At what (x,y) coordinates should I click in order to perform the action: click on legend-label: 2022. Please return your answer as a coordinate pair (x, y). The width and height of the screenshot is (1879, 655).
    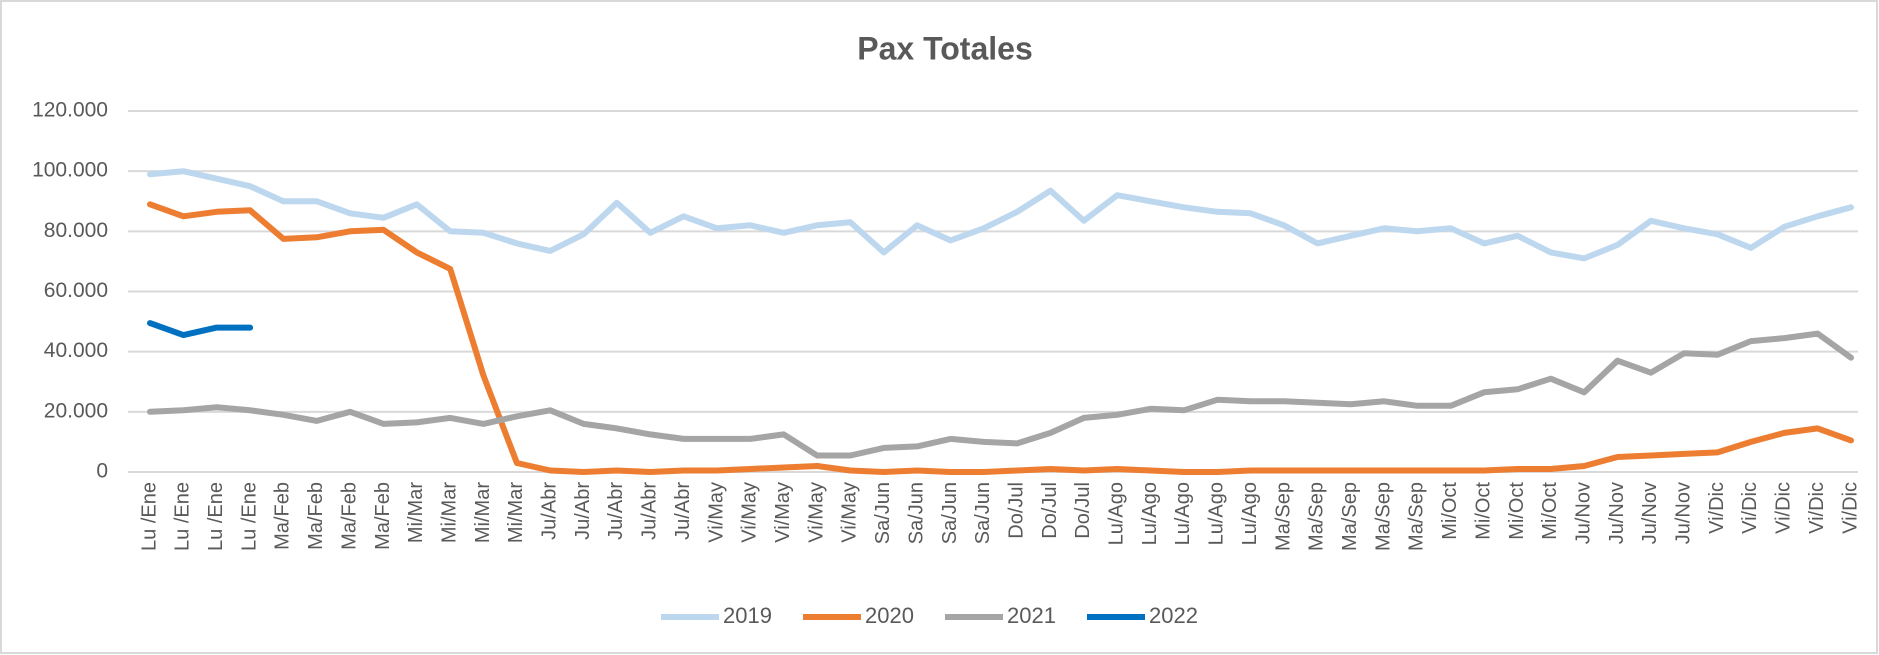
    Looking at the image, I should click on (1173, 615).